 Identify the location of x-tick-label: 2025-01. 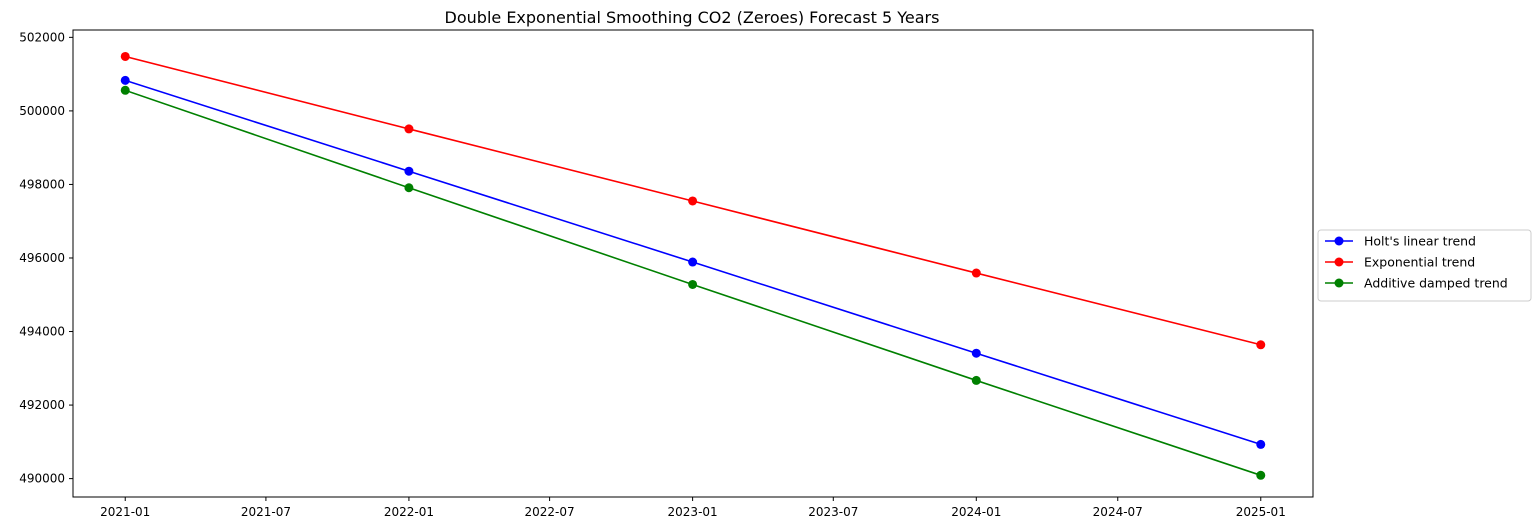
(1261, 512).